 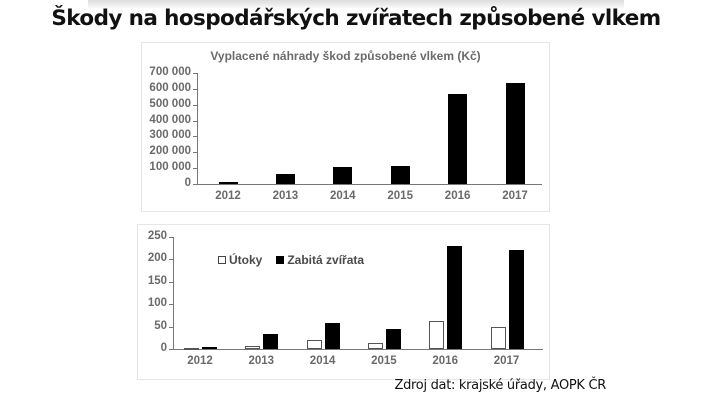 I want to click on bar-2015, so click(x=400, y=174).